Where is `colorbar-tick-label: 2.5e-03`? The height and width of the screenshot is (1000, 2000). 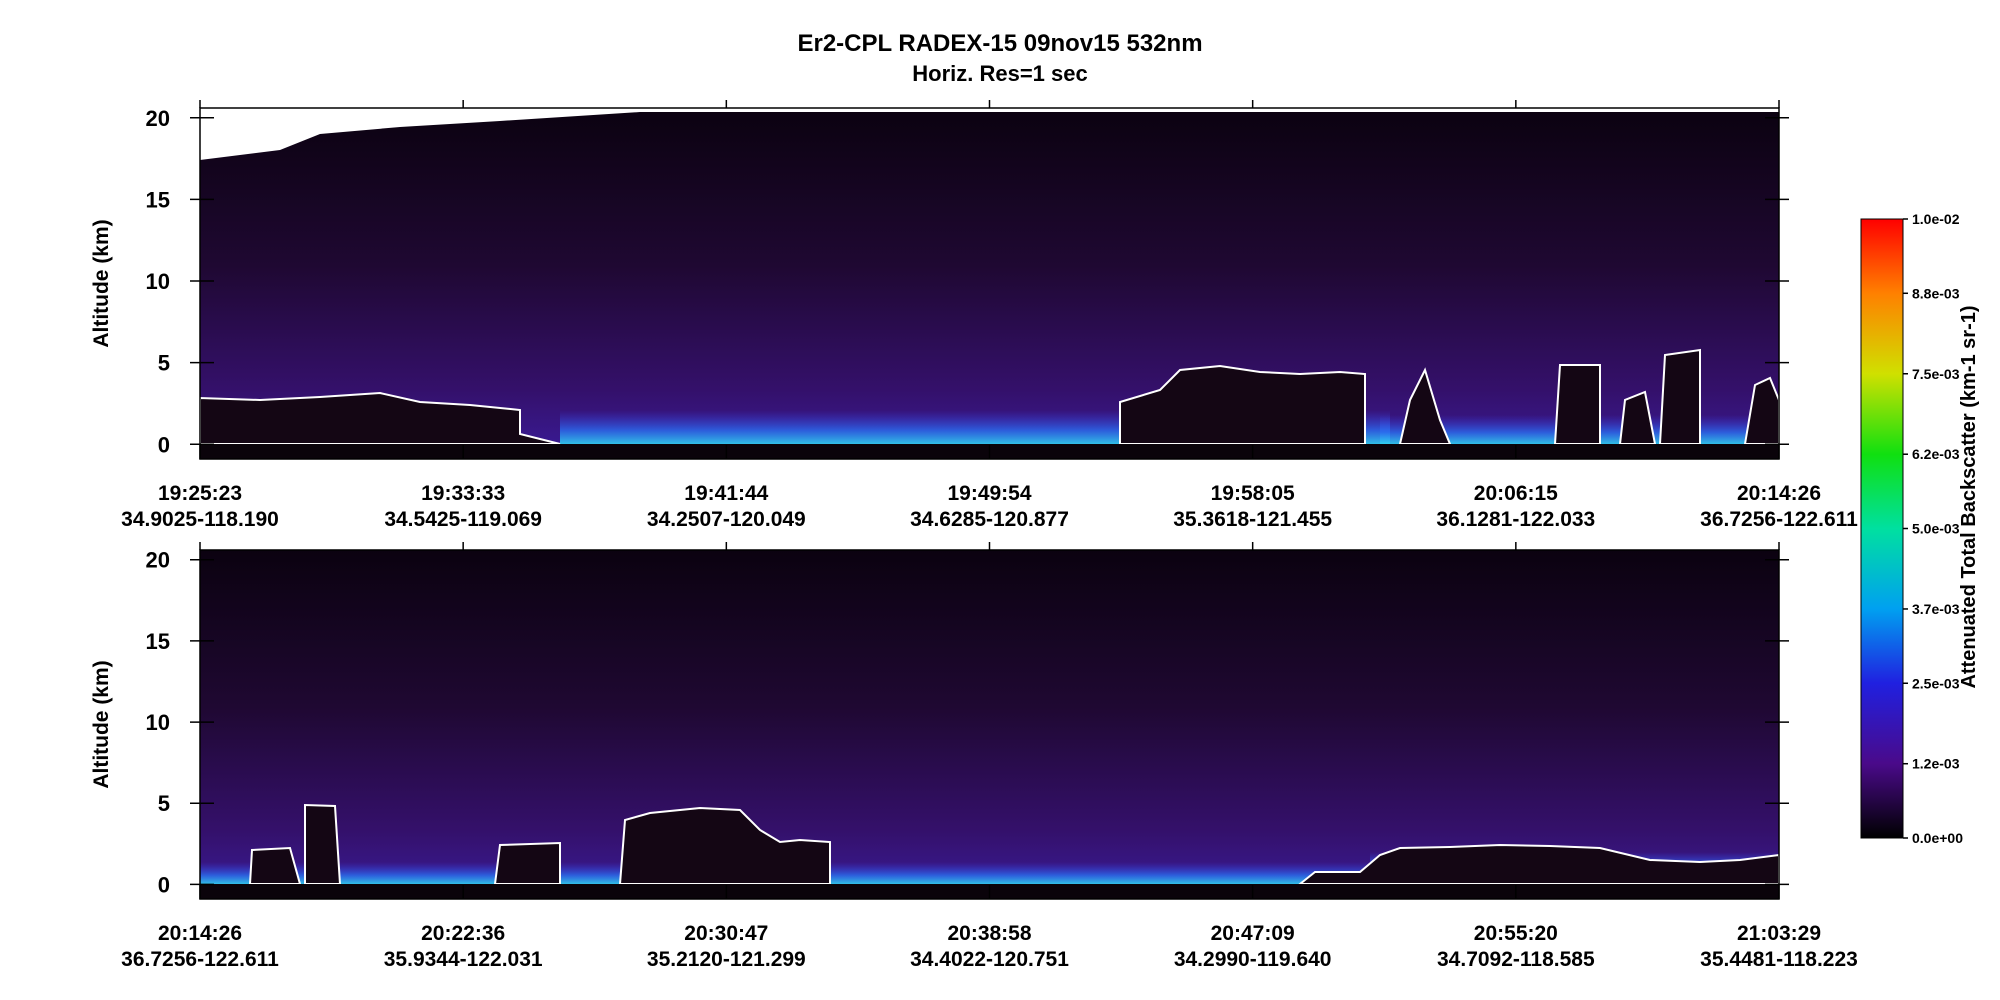
colorbar-tick-label: 2.5e-03 is located at coordinates (1936, 683).